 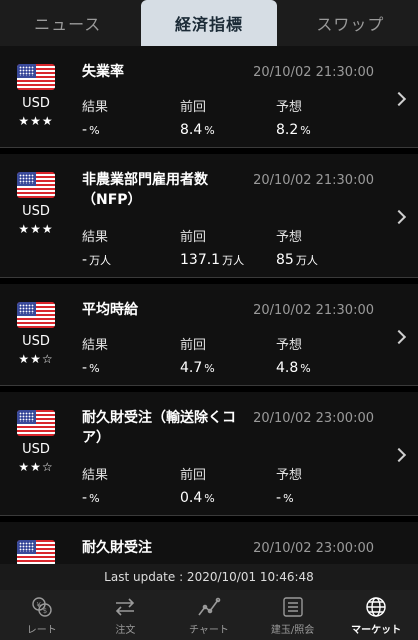 What do you see at coordinates (293, 130) in the screenshot?
I see `forecast-value: 8.2%` at bounding box center [293, 130].